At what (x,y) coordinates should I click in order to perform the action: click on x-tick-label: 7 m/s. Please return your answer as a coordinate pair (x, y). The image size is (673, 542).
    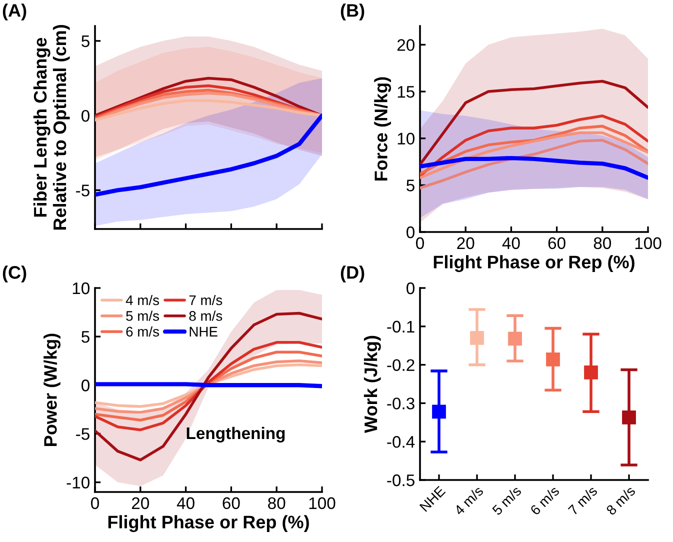
    Looking at the image, I should click on (582, 500).